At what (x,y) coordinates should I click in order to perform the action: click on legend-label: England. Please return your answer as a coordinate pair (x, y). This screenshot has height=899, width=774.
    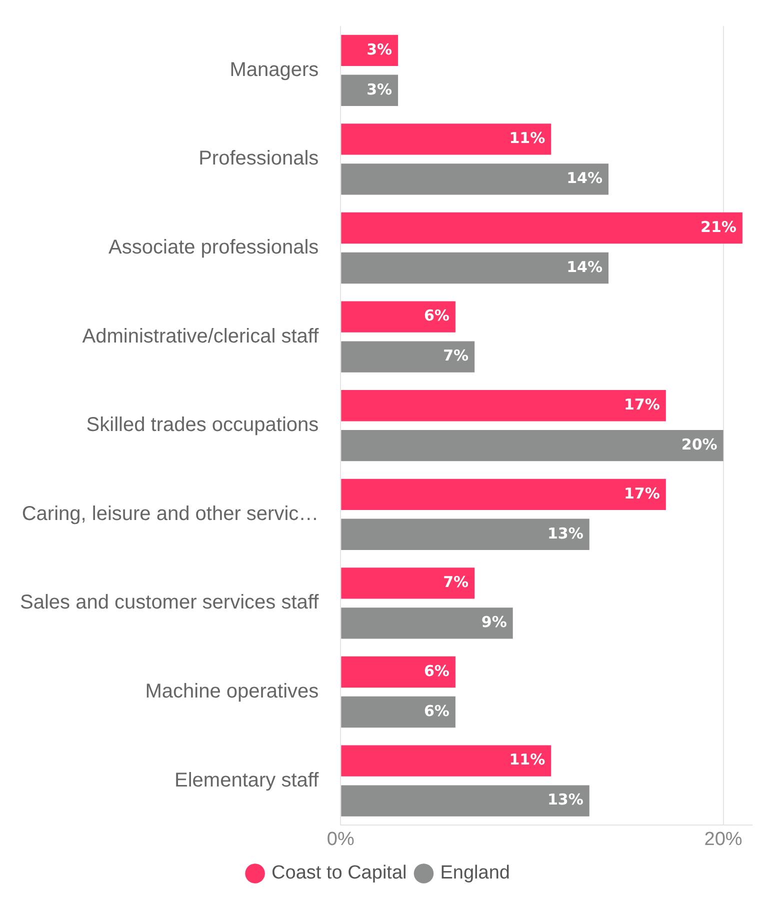
    Looking at the image, I should click on (475, 873).